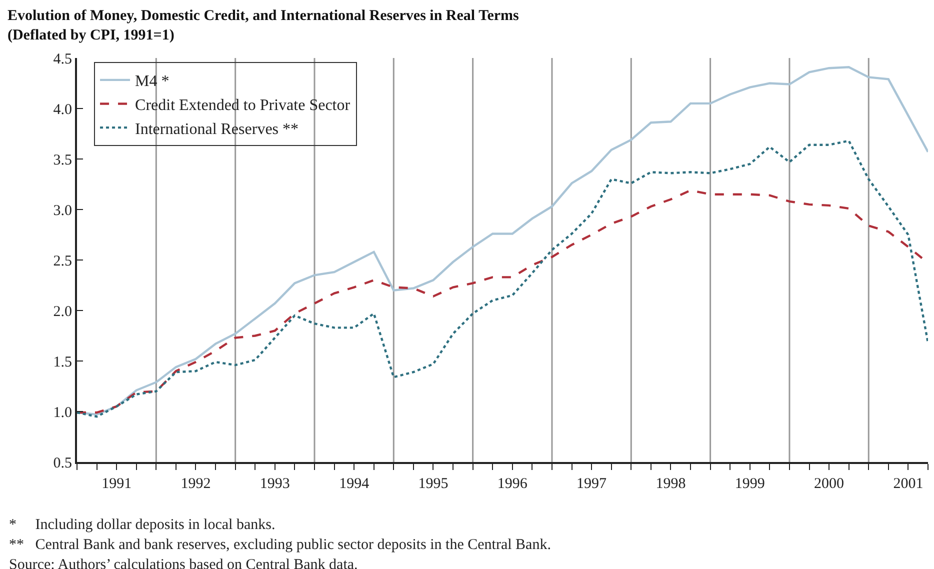 Image resolution: width=934 pixels, height=569 pixels. What do you see at coordinates (117, 484) in the screenshot?
I see `x-tick-label: 1991` at bounding box center [117, 484].